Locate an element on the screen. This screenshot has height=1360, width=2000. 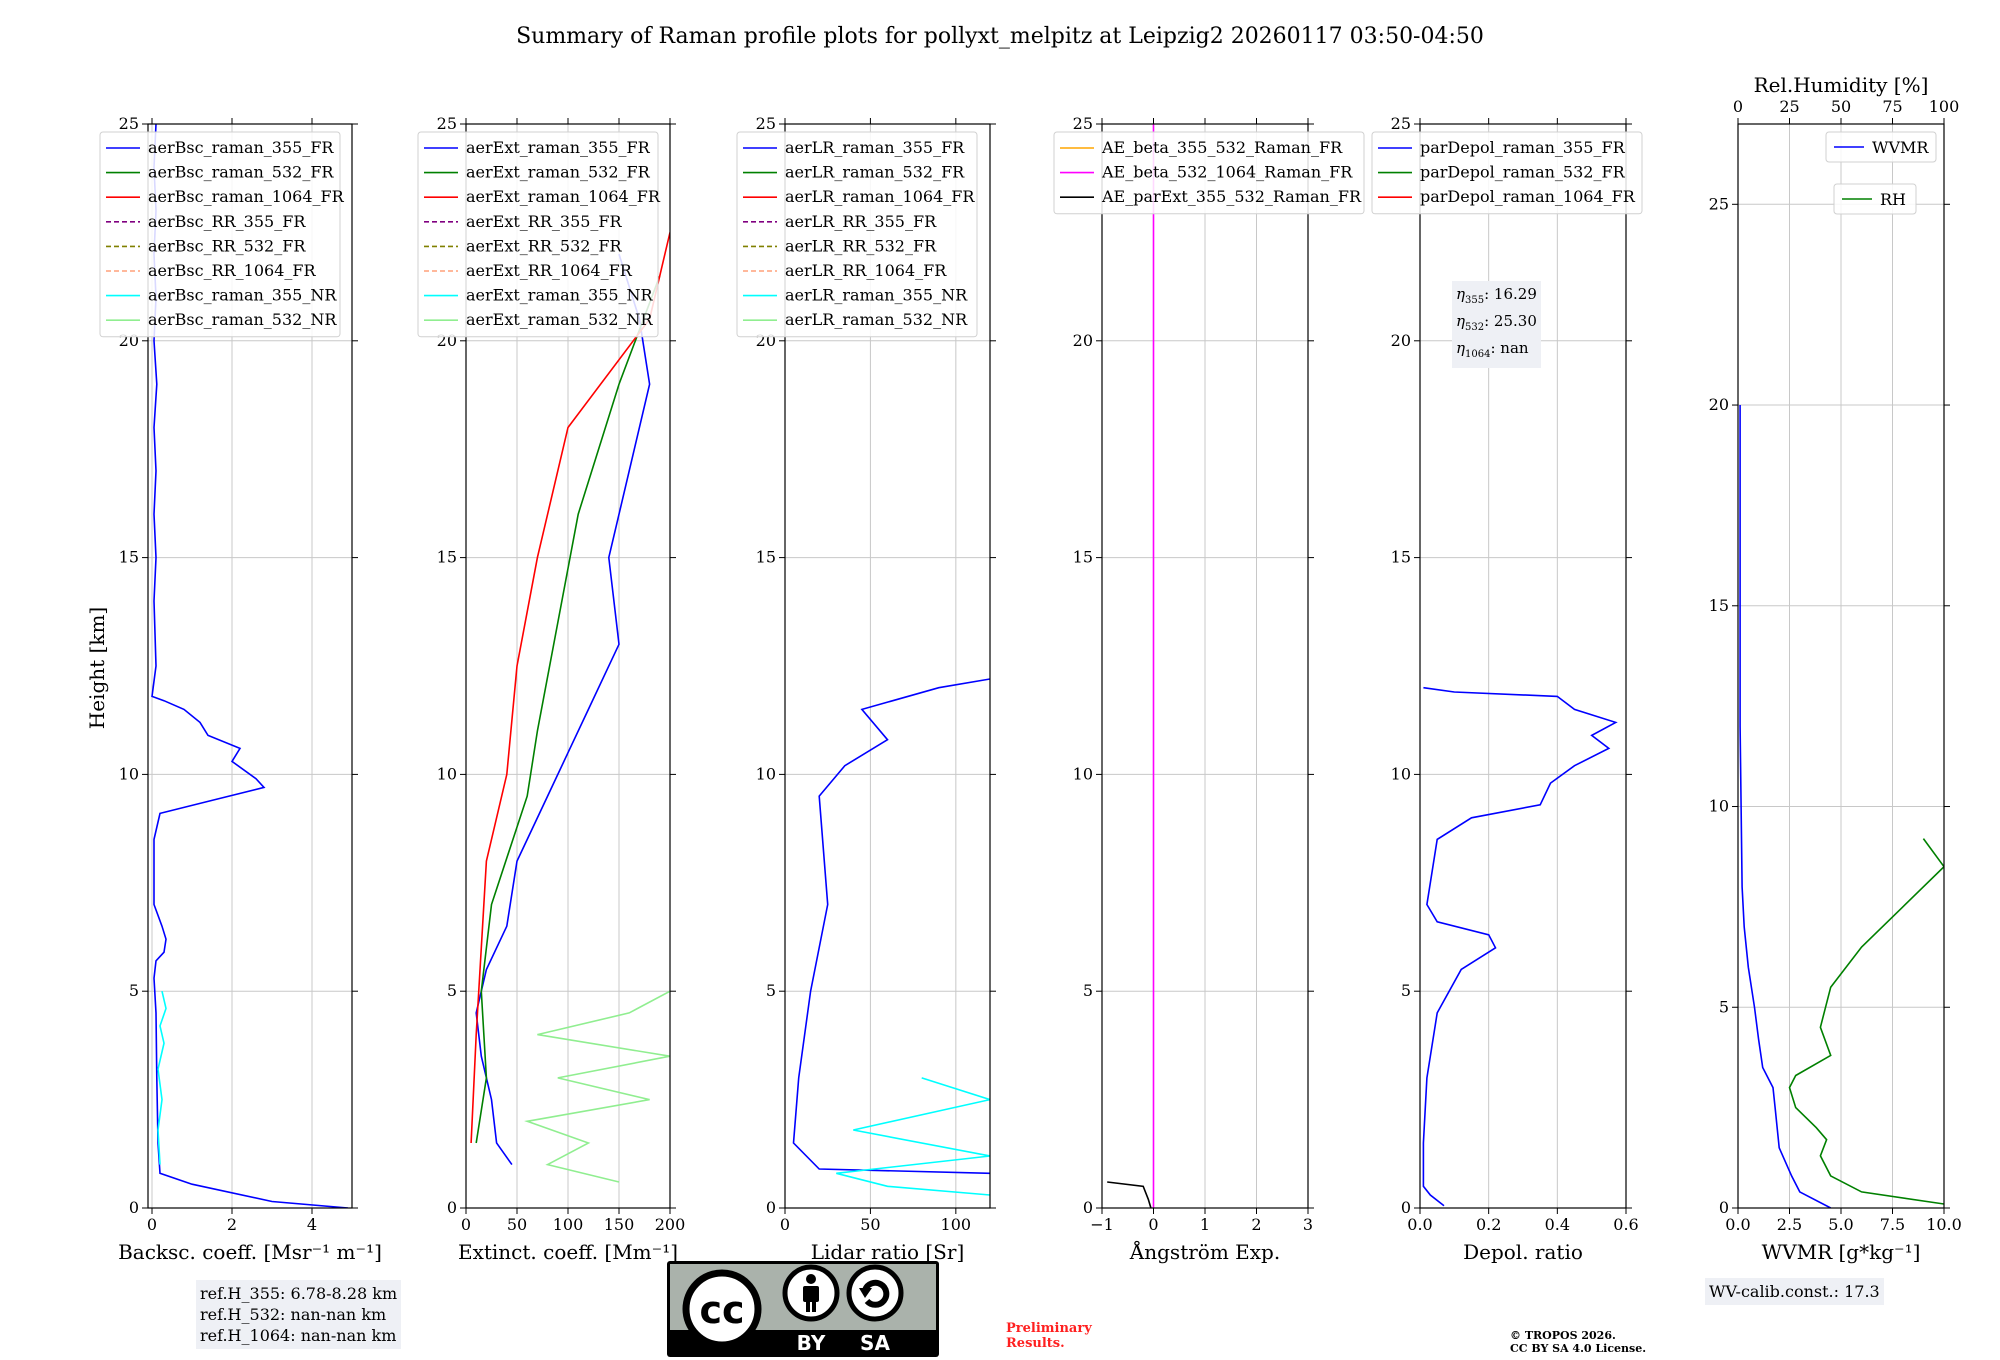
wv-calib: WV-calib.const.: 17.3 is located at coordinates (1794, 1291).